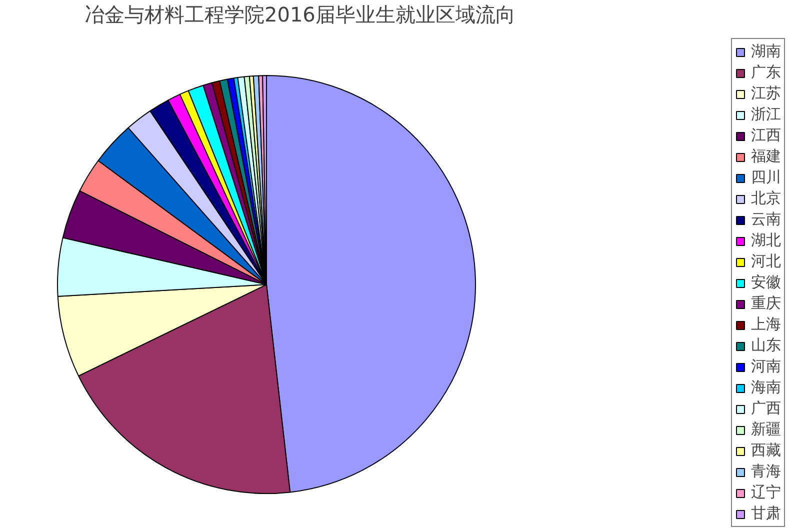 Image resolution: width=791 pixels, height=530 pixels. Describe the element at coordinates (766, 471) in the screenshot. I see `legend-label: 青海` at that location.